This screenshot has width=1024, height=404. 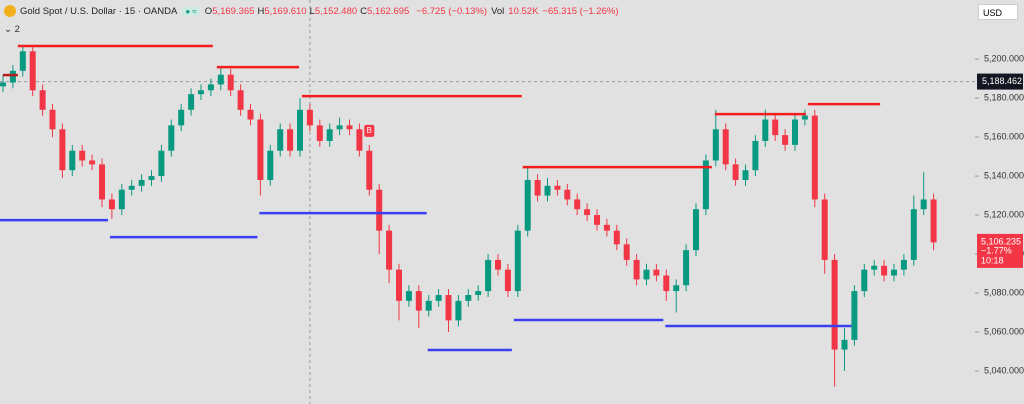 I want to click on currency-select: USD, so click(x=998, y=12).